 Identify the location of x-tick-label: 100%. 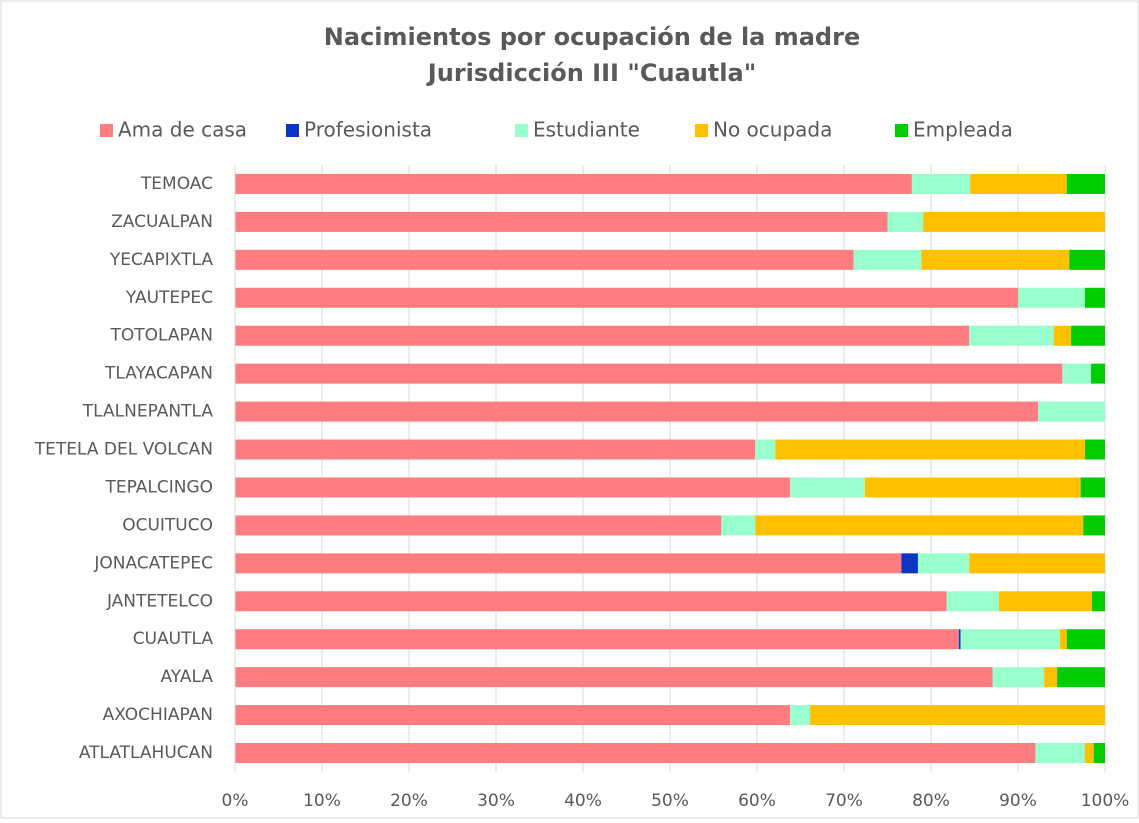
(1105, 801).